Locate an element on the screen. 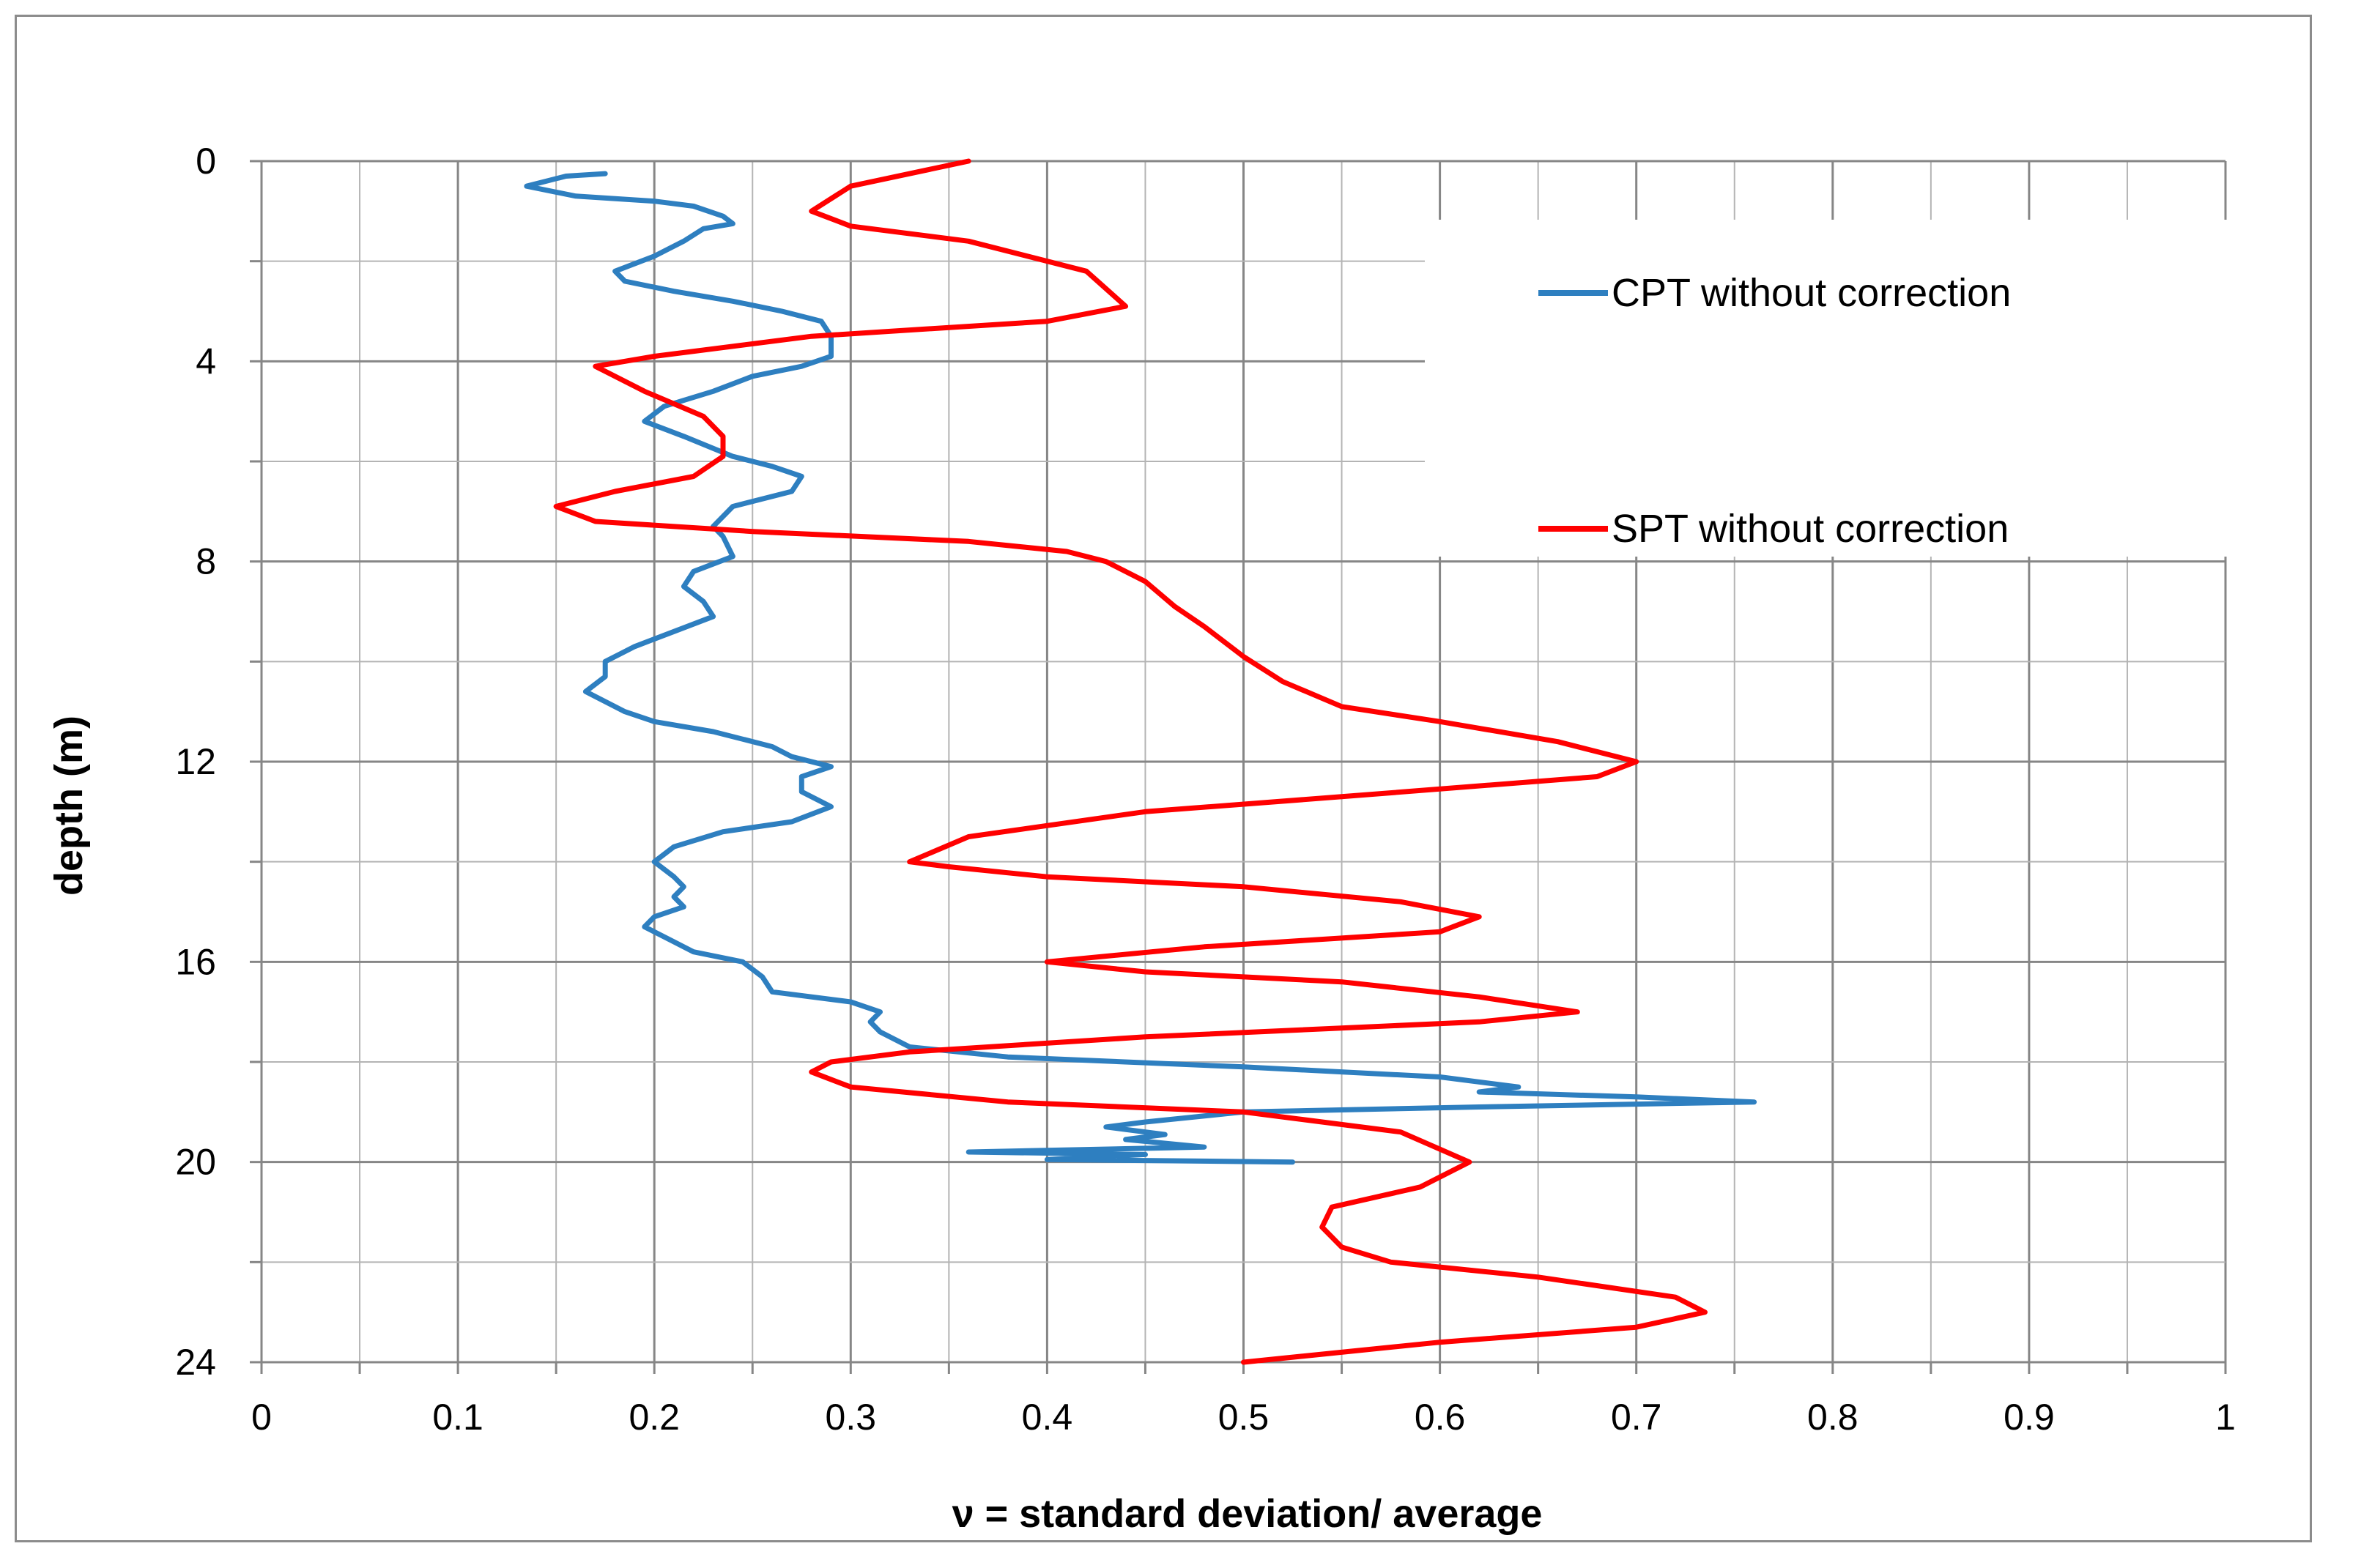 This screenshot has width=2372, height=1568. y-axis-title: depth (m) is located at coordinates (69, 806).